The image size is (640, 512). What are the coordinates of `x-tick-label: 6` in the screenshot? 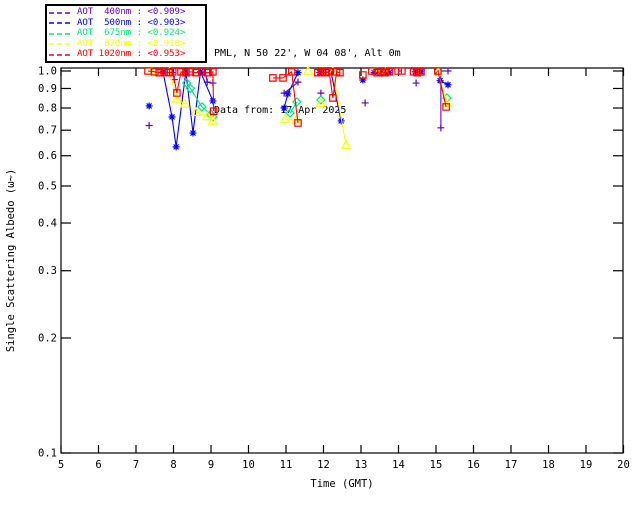 It's located at (98, 465).